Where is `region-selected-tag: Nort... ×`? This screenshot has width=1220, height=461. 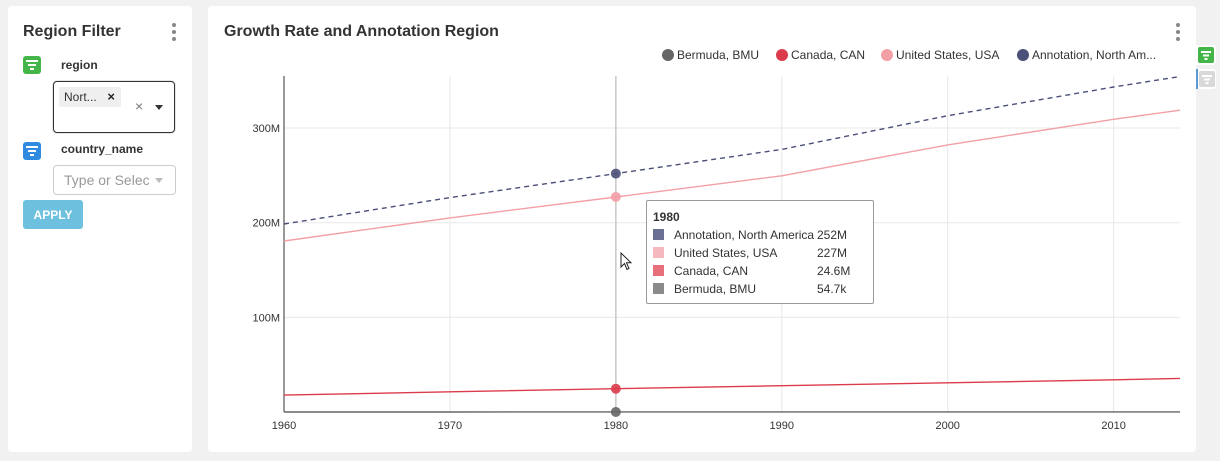
region-selected-tag: Nort... × is located at coordinates (90, 97).